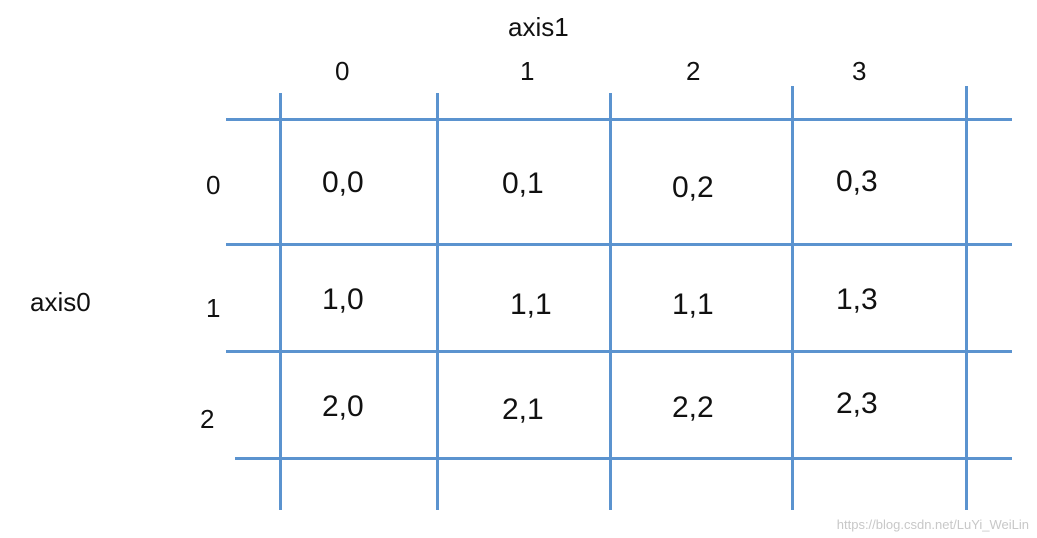 The image size is (1037, 538). What do you see at coordinates (523, 183) in the screenshot?
I see `cell-0-1: 0,1` at bounding box center [523, 183].